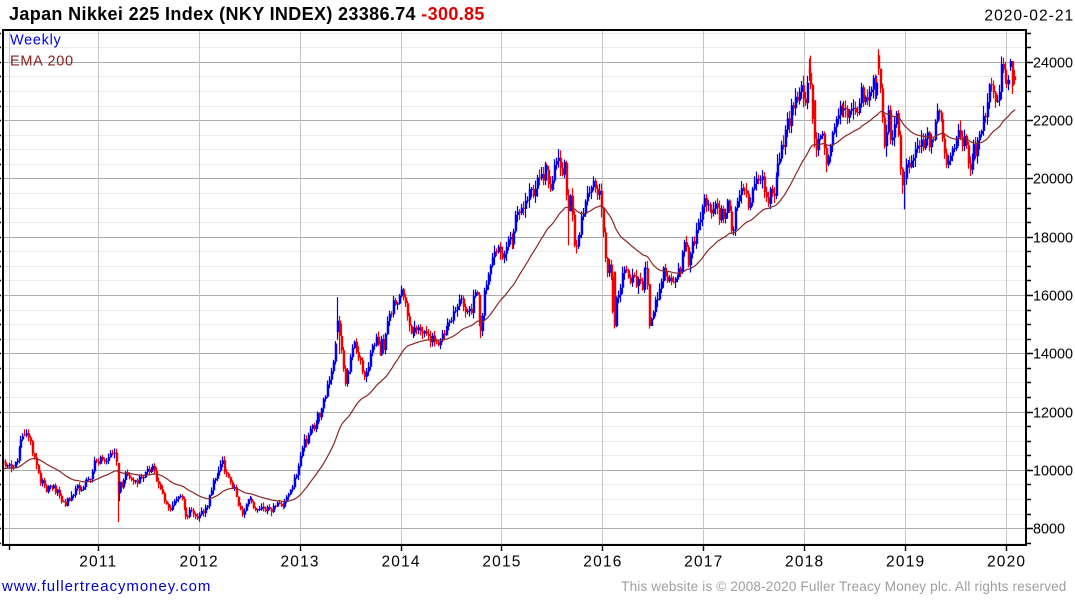 The height and width of the screenshot is (600, 1075). I want to click on svg-text: 20000, so click(1053, 180).